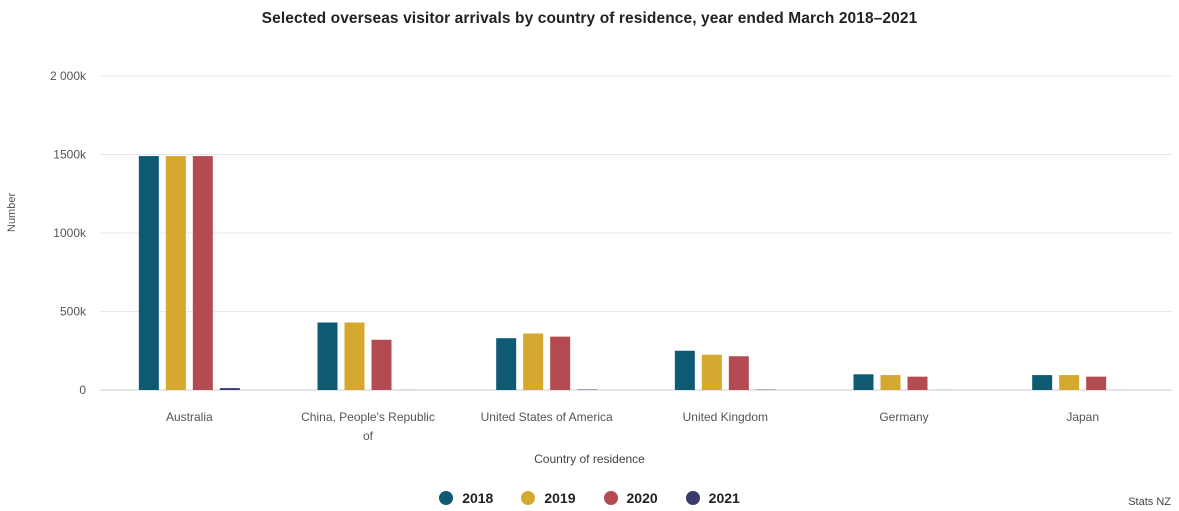  I want to click on legend-label: 2020, so click(642, 498).